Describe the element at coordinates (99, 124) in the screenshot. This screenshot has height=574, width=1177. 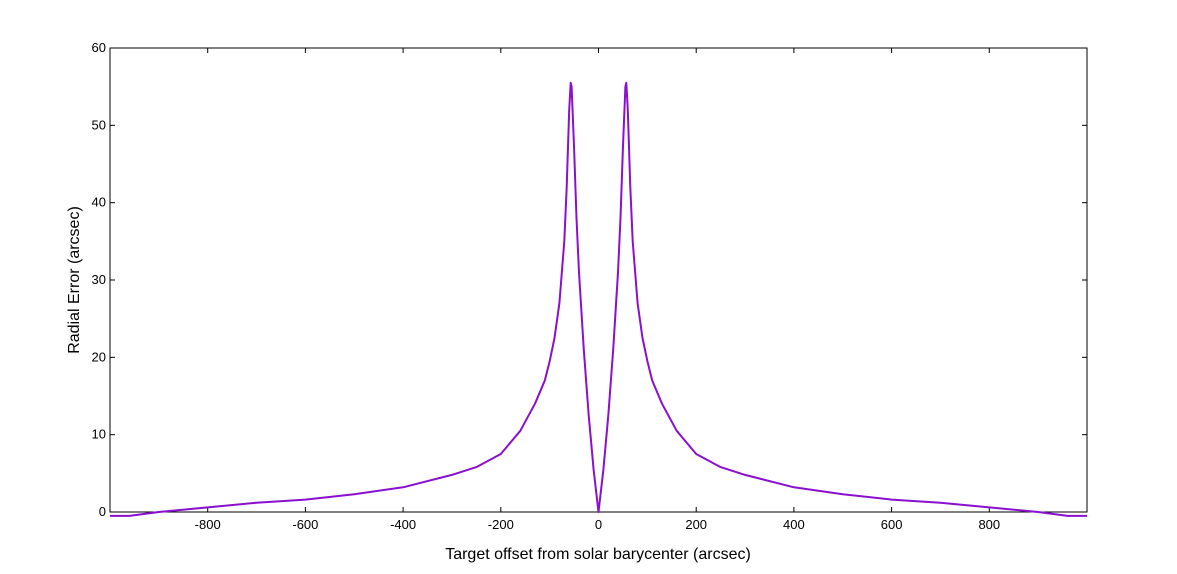
I see `y-tick-label: 50` at that location.